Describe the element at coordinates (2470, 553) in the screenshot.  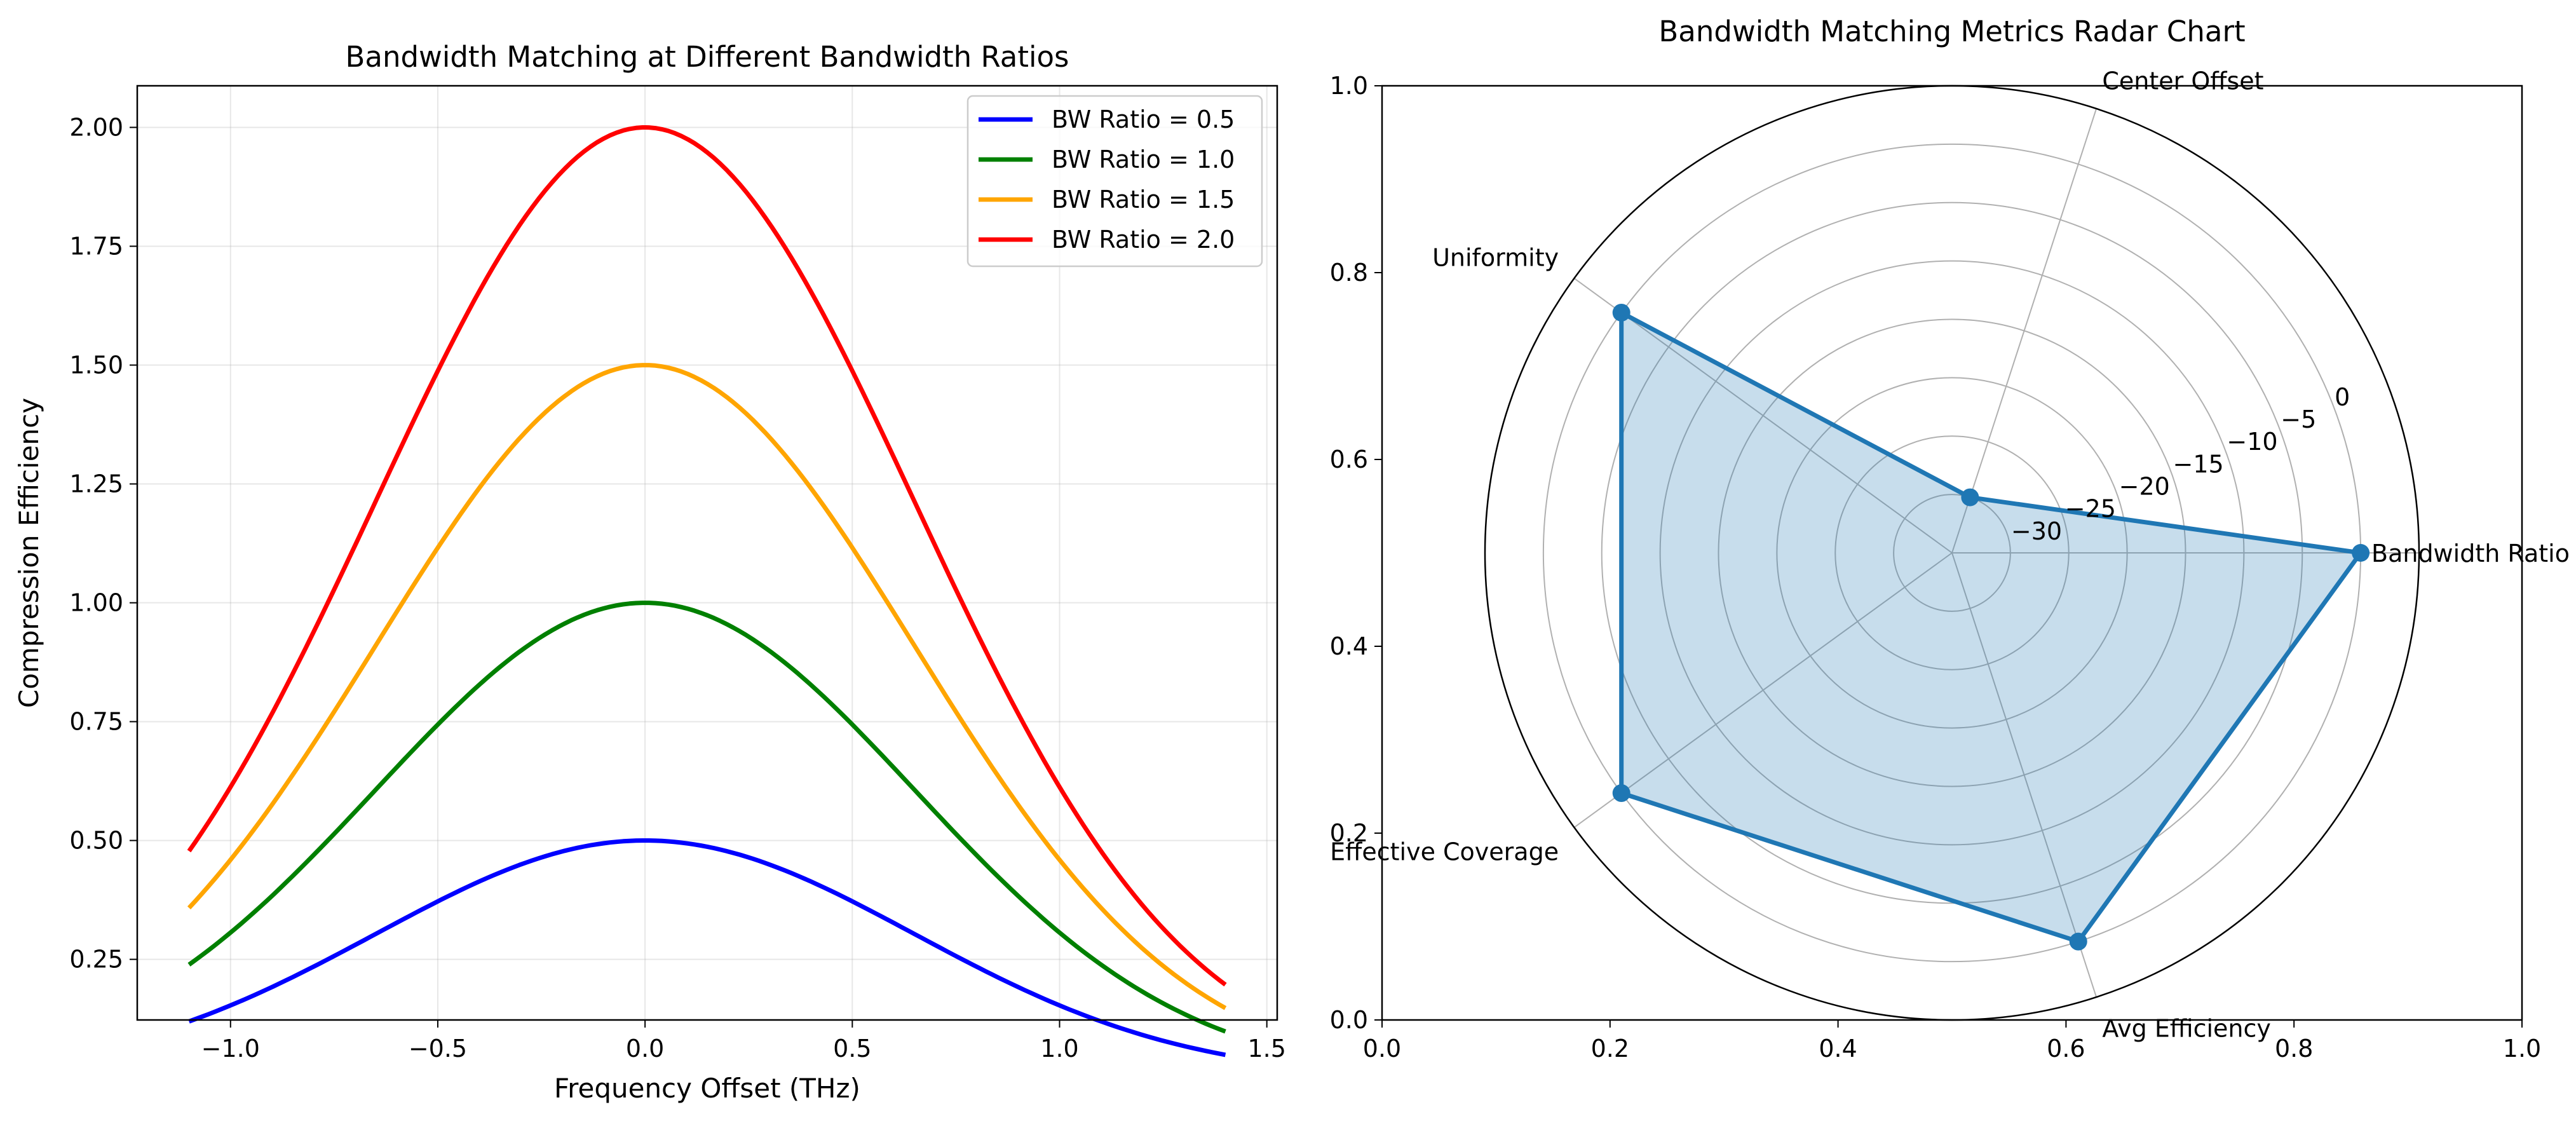
I see `category-label-0: Bandwidth Ratio` at that location.